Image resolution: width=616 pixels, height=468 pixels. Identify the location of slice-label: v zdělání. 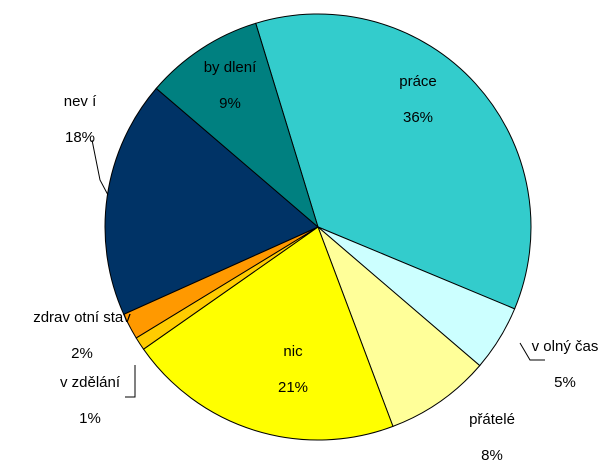
(90, 382).